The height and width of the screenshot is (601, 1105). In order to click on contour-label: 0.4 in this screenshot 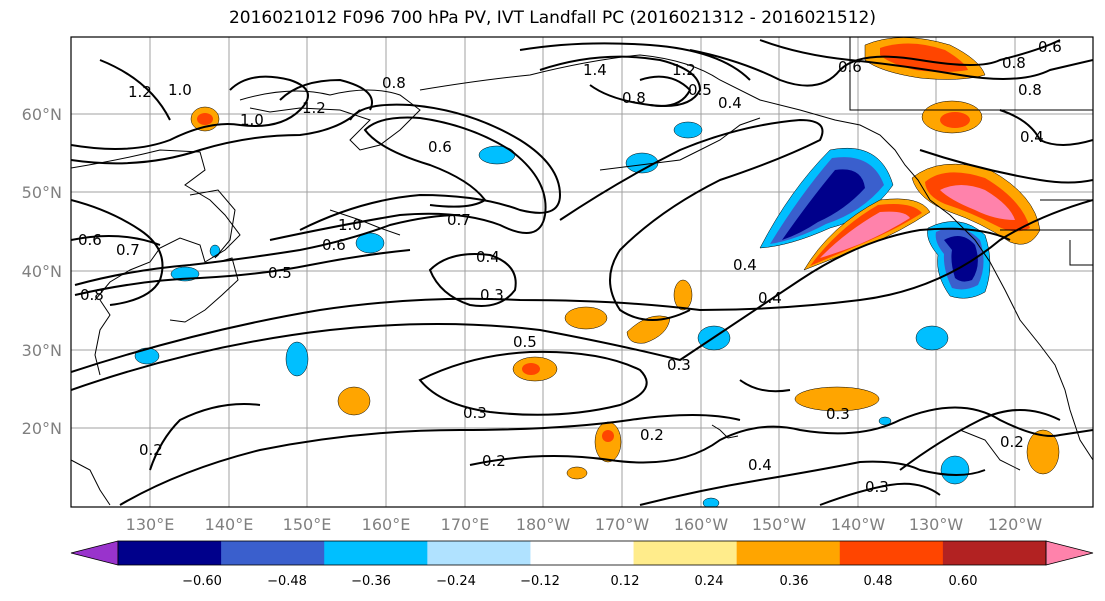, I will do `click(730, 103)`.